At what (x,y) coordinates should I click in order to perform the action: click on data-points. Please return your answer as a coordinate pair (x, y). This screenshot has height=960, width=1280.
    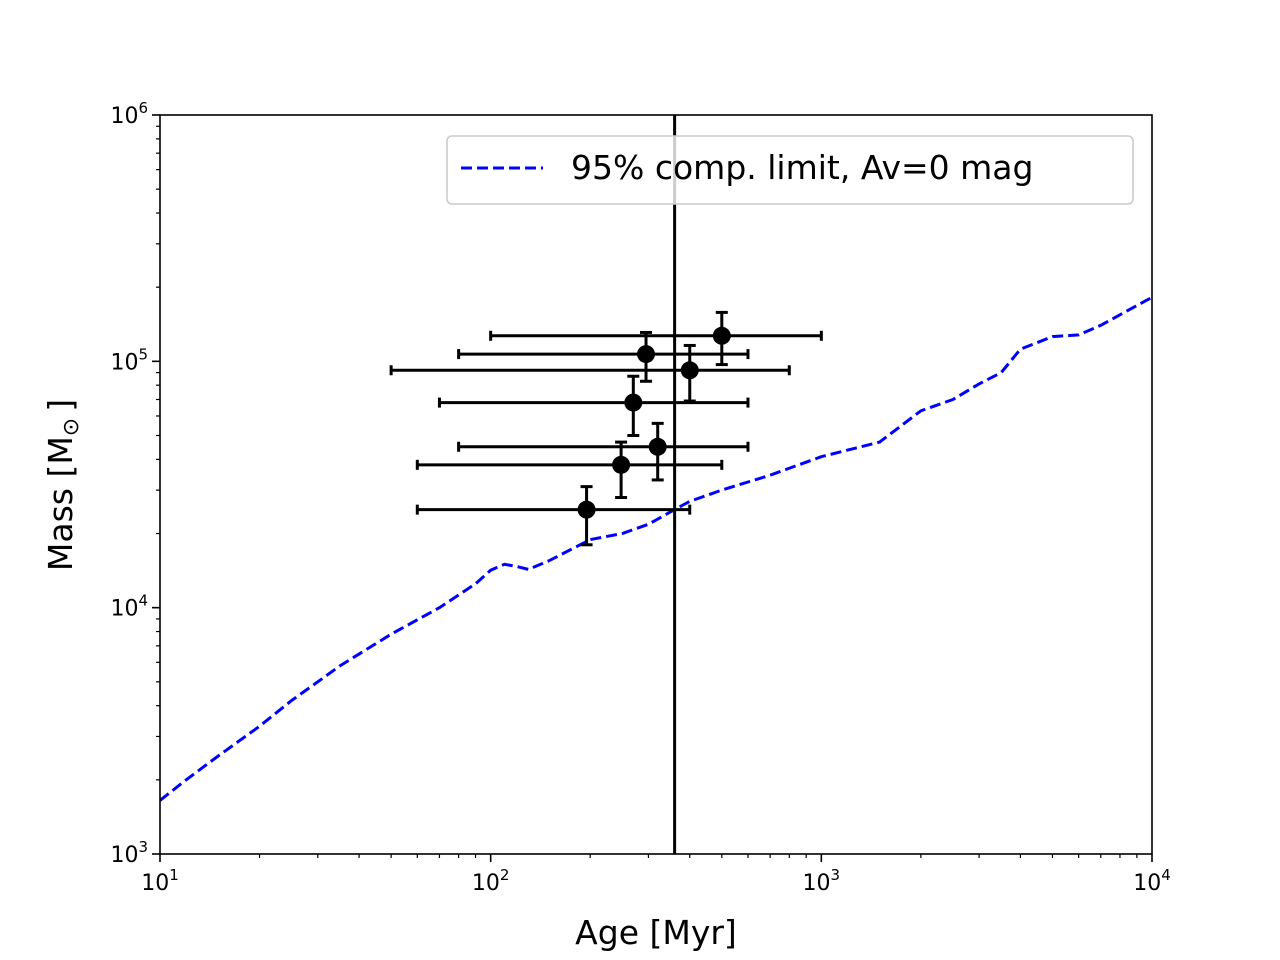
    Looking at the image, I should click on (606, 428).